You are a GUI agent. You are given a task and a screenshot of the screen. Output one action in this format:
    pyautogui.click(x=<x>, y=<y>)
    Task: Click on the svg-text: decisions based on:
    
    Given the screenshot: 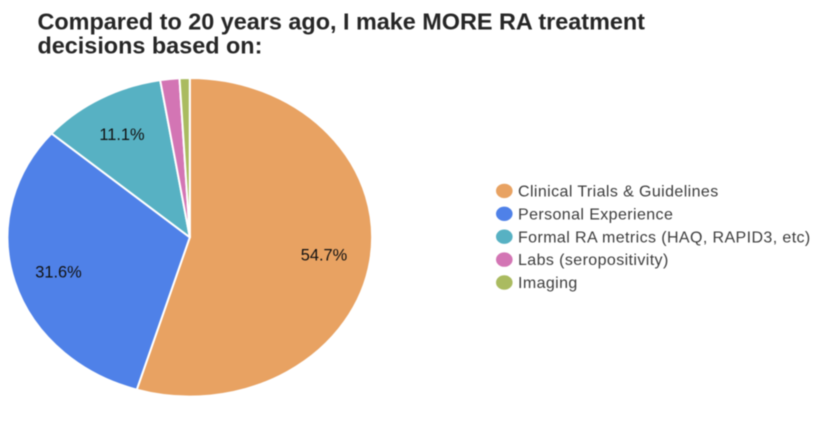 What is the action you would take?
    pyautogui.click(x=150, y=45)
    